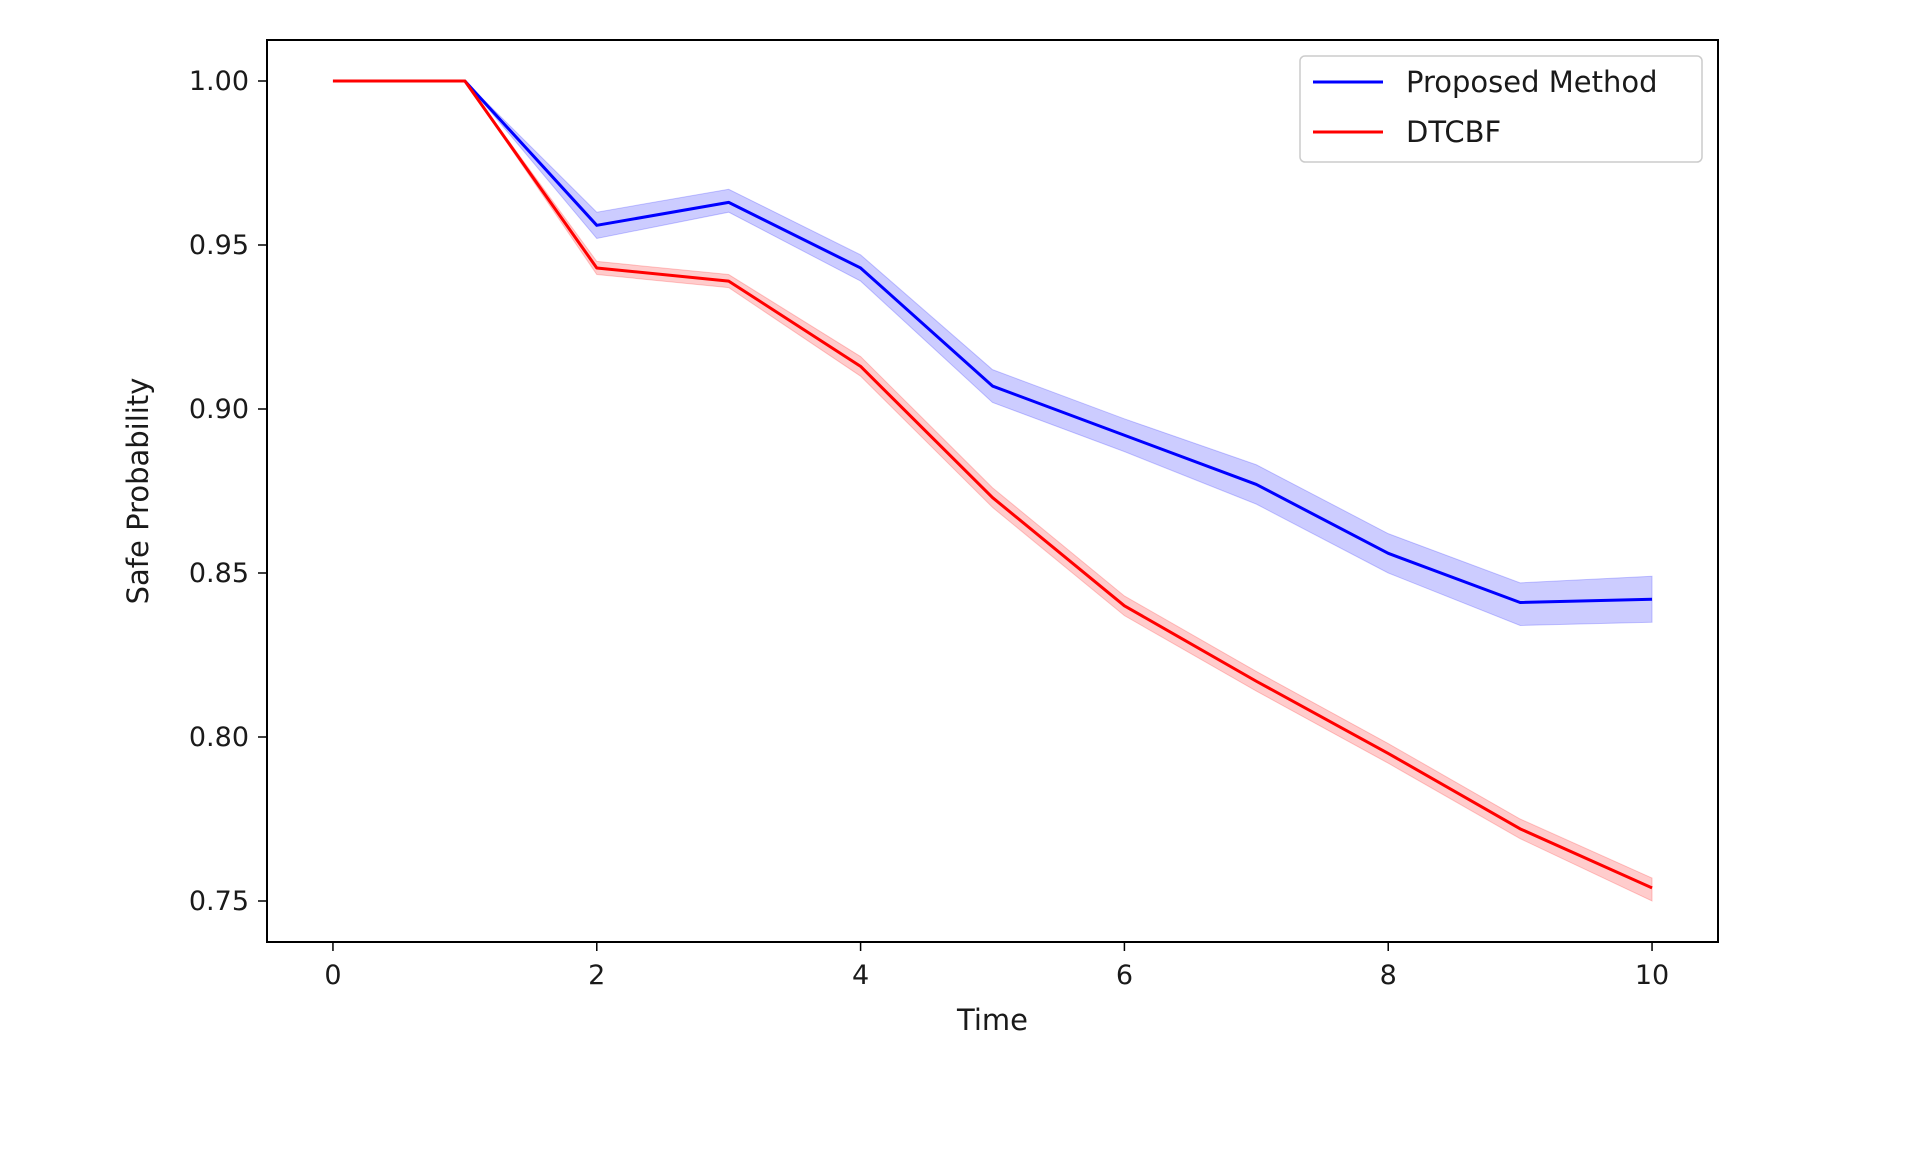  What do you see at coordinates (992, 1020) in the screenshot?
I see `x-axis-label: Time` at bounding box center [992, 1020].